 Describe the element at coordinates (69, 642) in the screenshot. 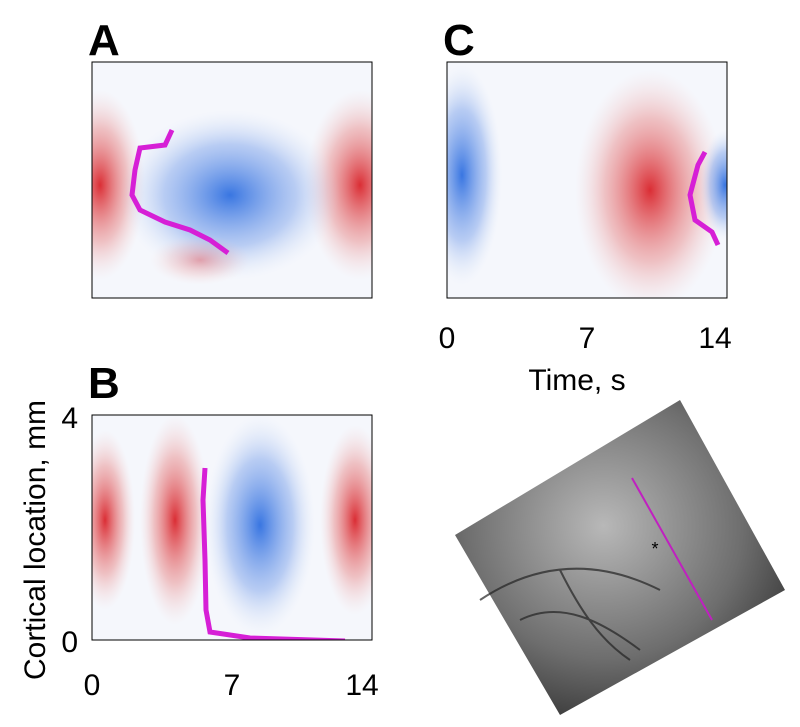

I see `y-tick-label: 0` at that location.